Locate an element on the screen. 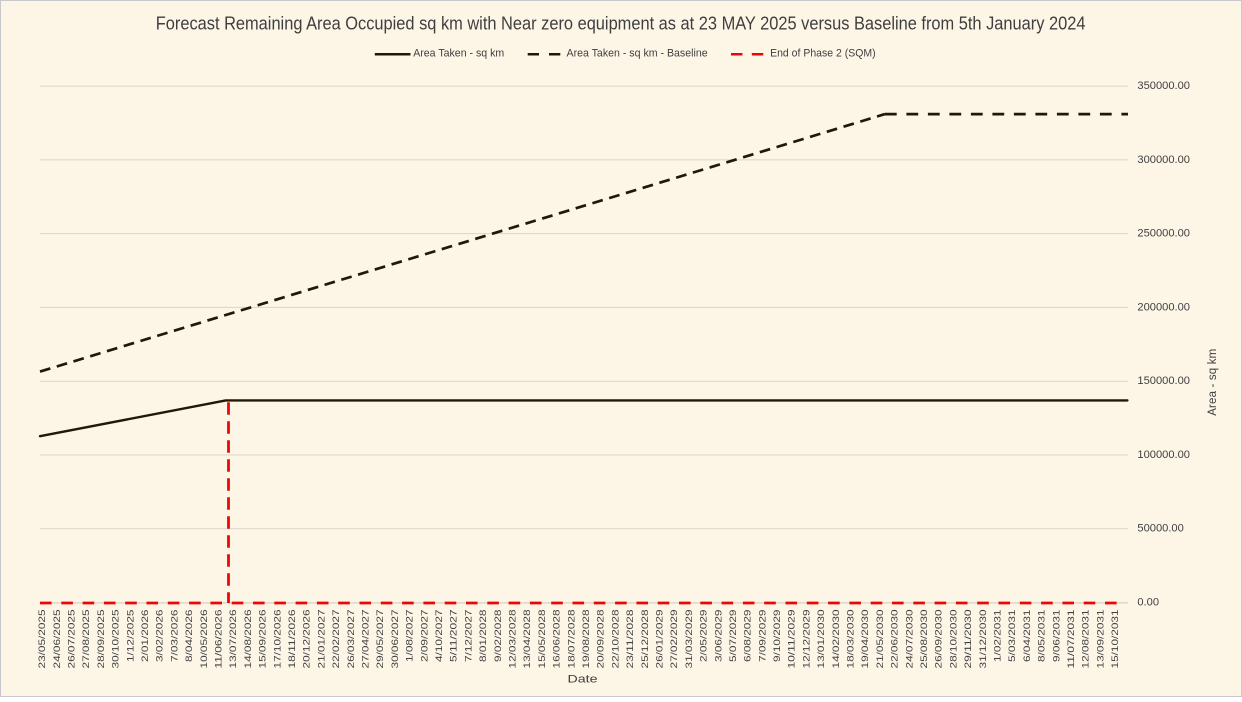 This screenshot has width=1242, height=702. svg-text: 20/12/2026 is located at coordinates (306, 639).